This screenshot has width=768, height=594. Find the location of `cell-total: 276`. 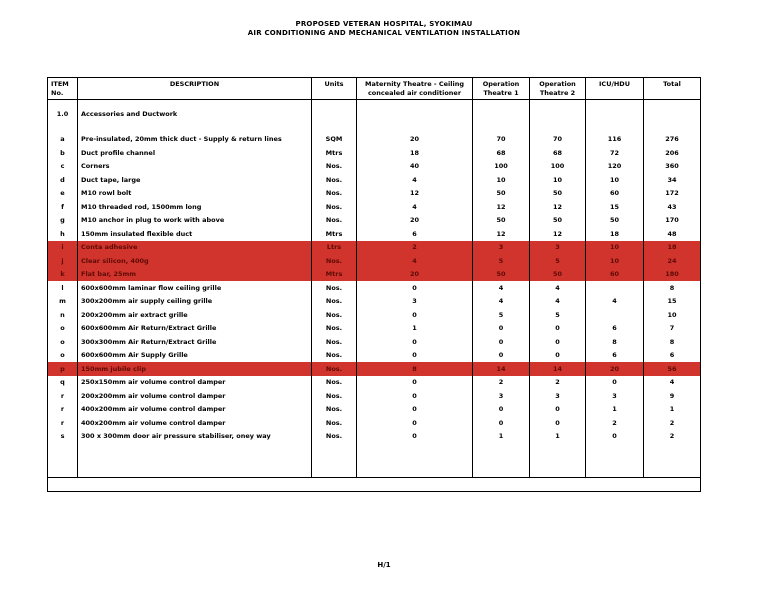

cell-total: 276 is located at coordinates (672, 139).